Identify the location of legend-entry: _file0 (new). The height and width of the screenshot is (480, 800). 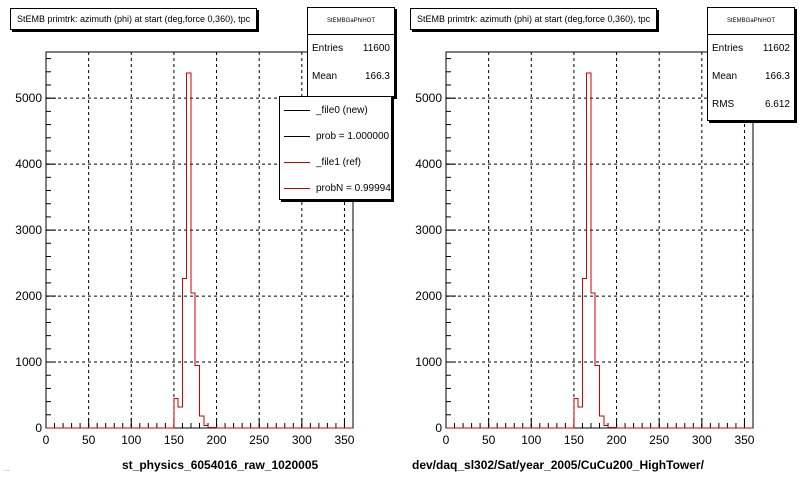
(335, 110).